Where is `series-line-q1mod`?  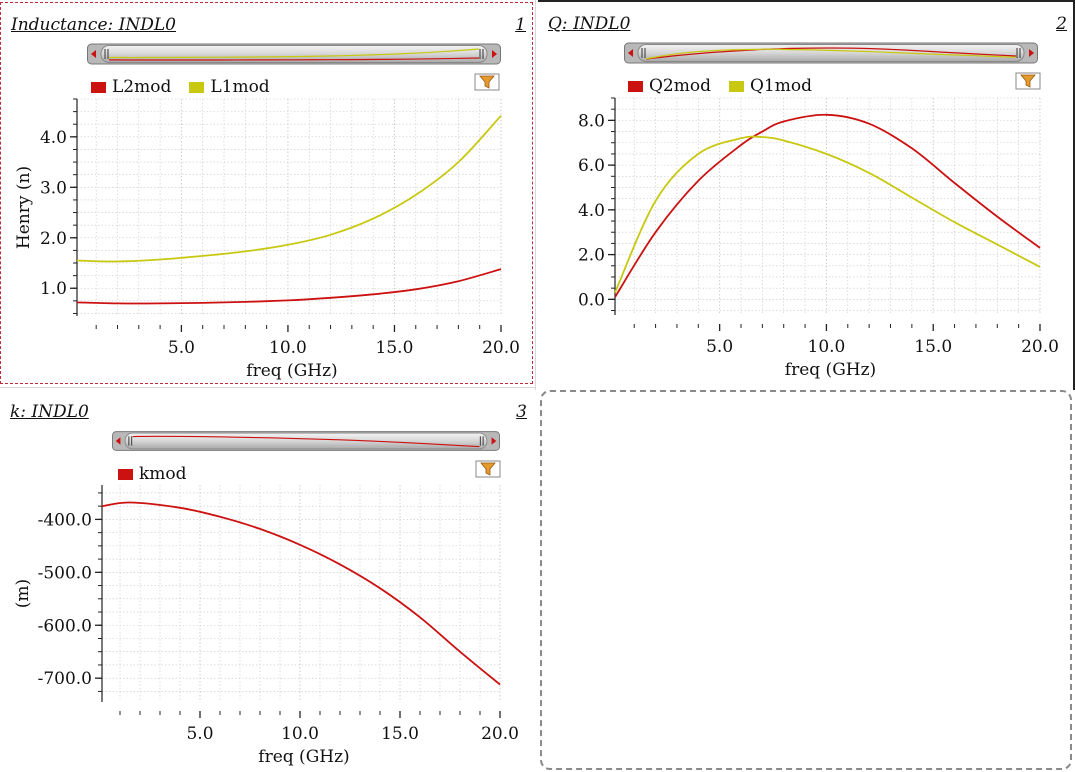
series-line-q1mod is located at coordinates (827, 214).